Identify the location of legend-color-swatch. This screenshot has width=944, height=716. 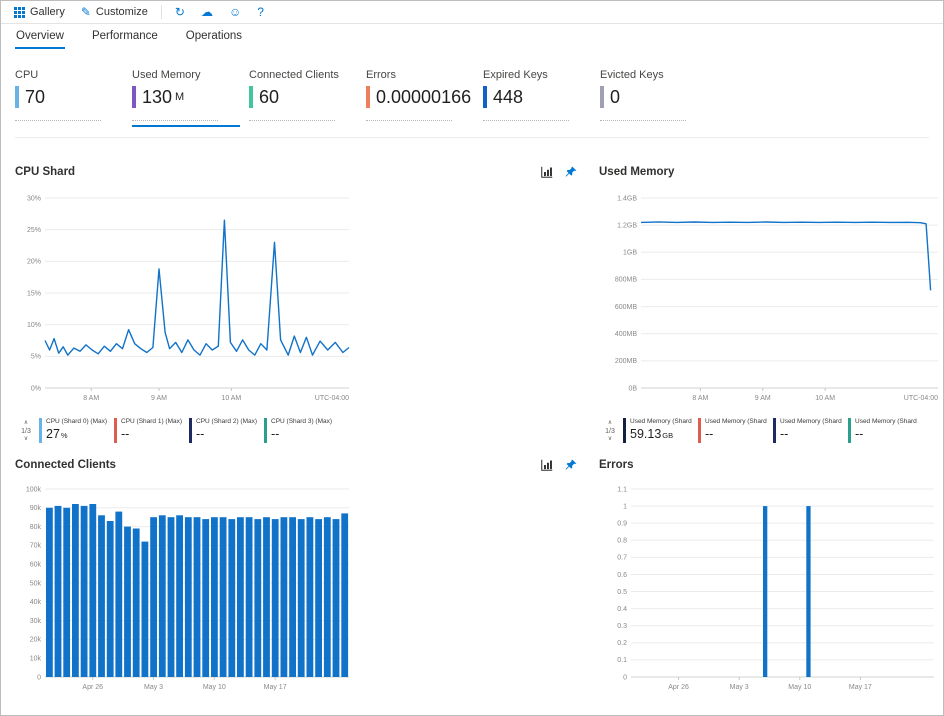
(849, 430).